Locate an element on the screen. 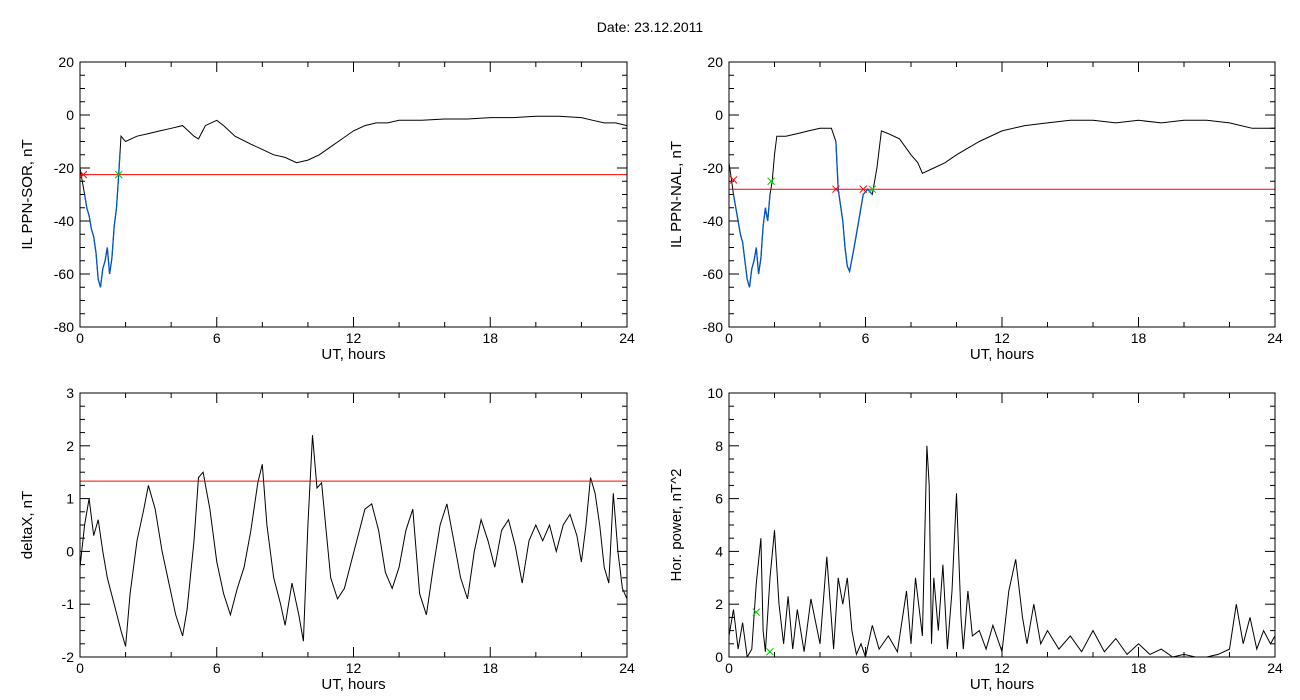 The height and width of the screenshot is (700, 1300). y-tick-label: 1 is located at coordinates (70, 499).